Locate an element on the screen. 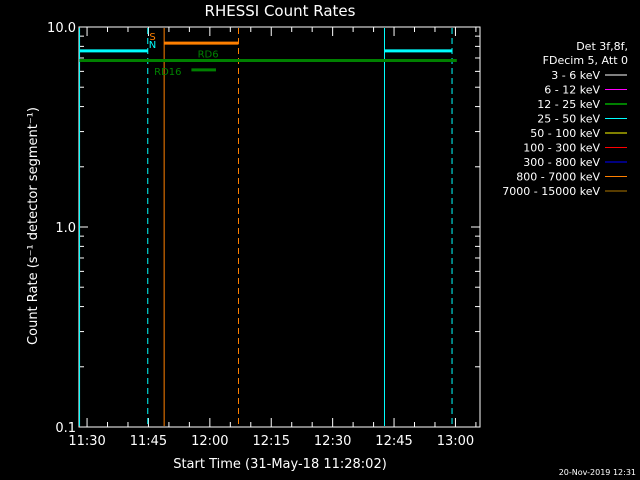  x-tick-label: 12:15 is located at coordinates (271, 441).